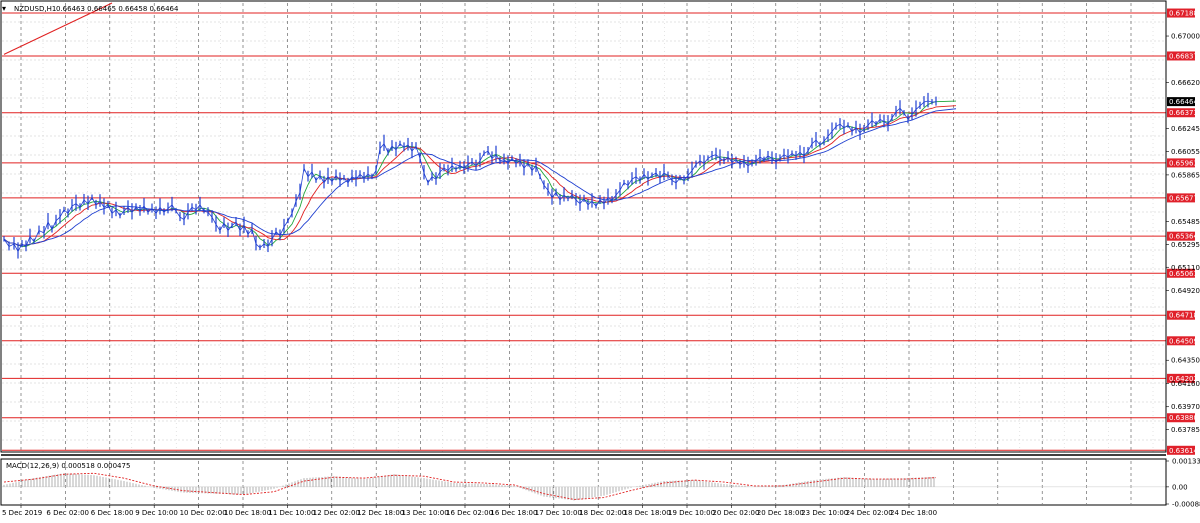 Image resolution: width=1200 pixels, height=523 pixels. What do you see at coordinates (1183, 379) in the screenshot?
I see `level-tag-label: 0.64202` at bounding box center [1183, 379].